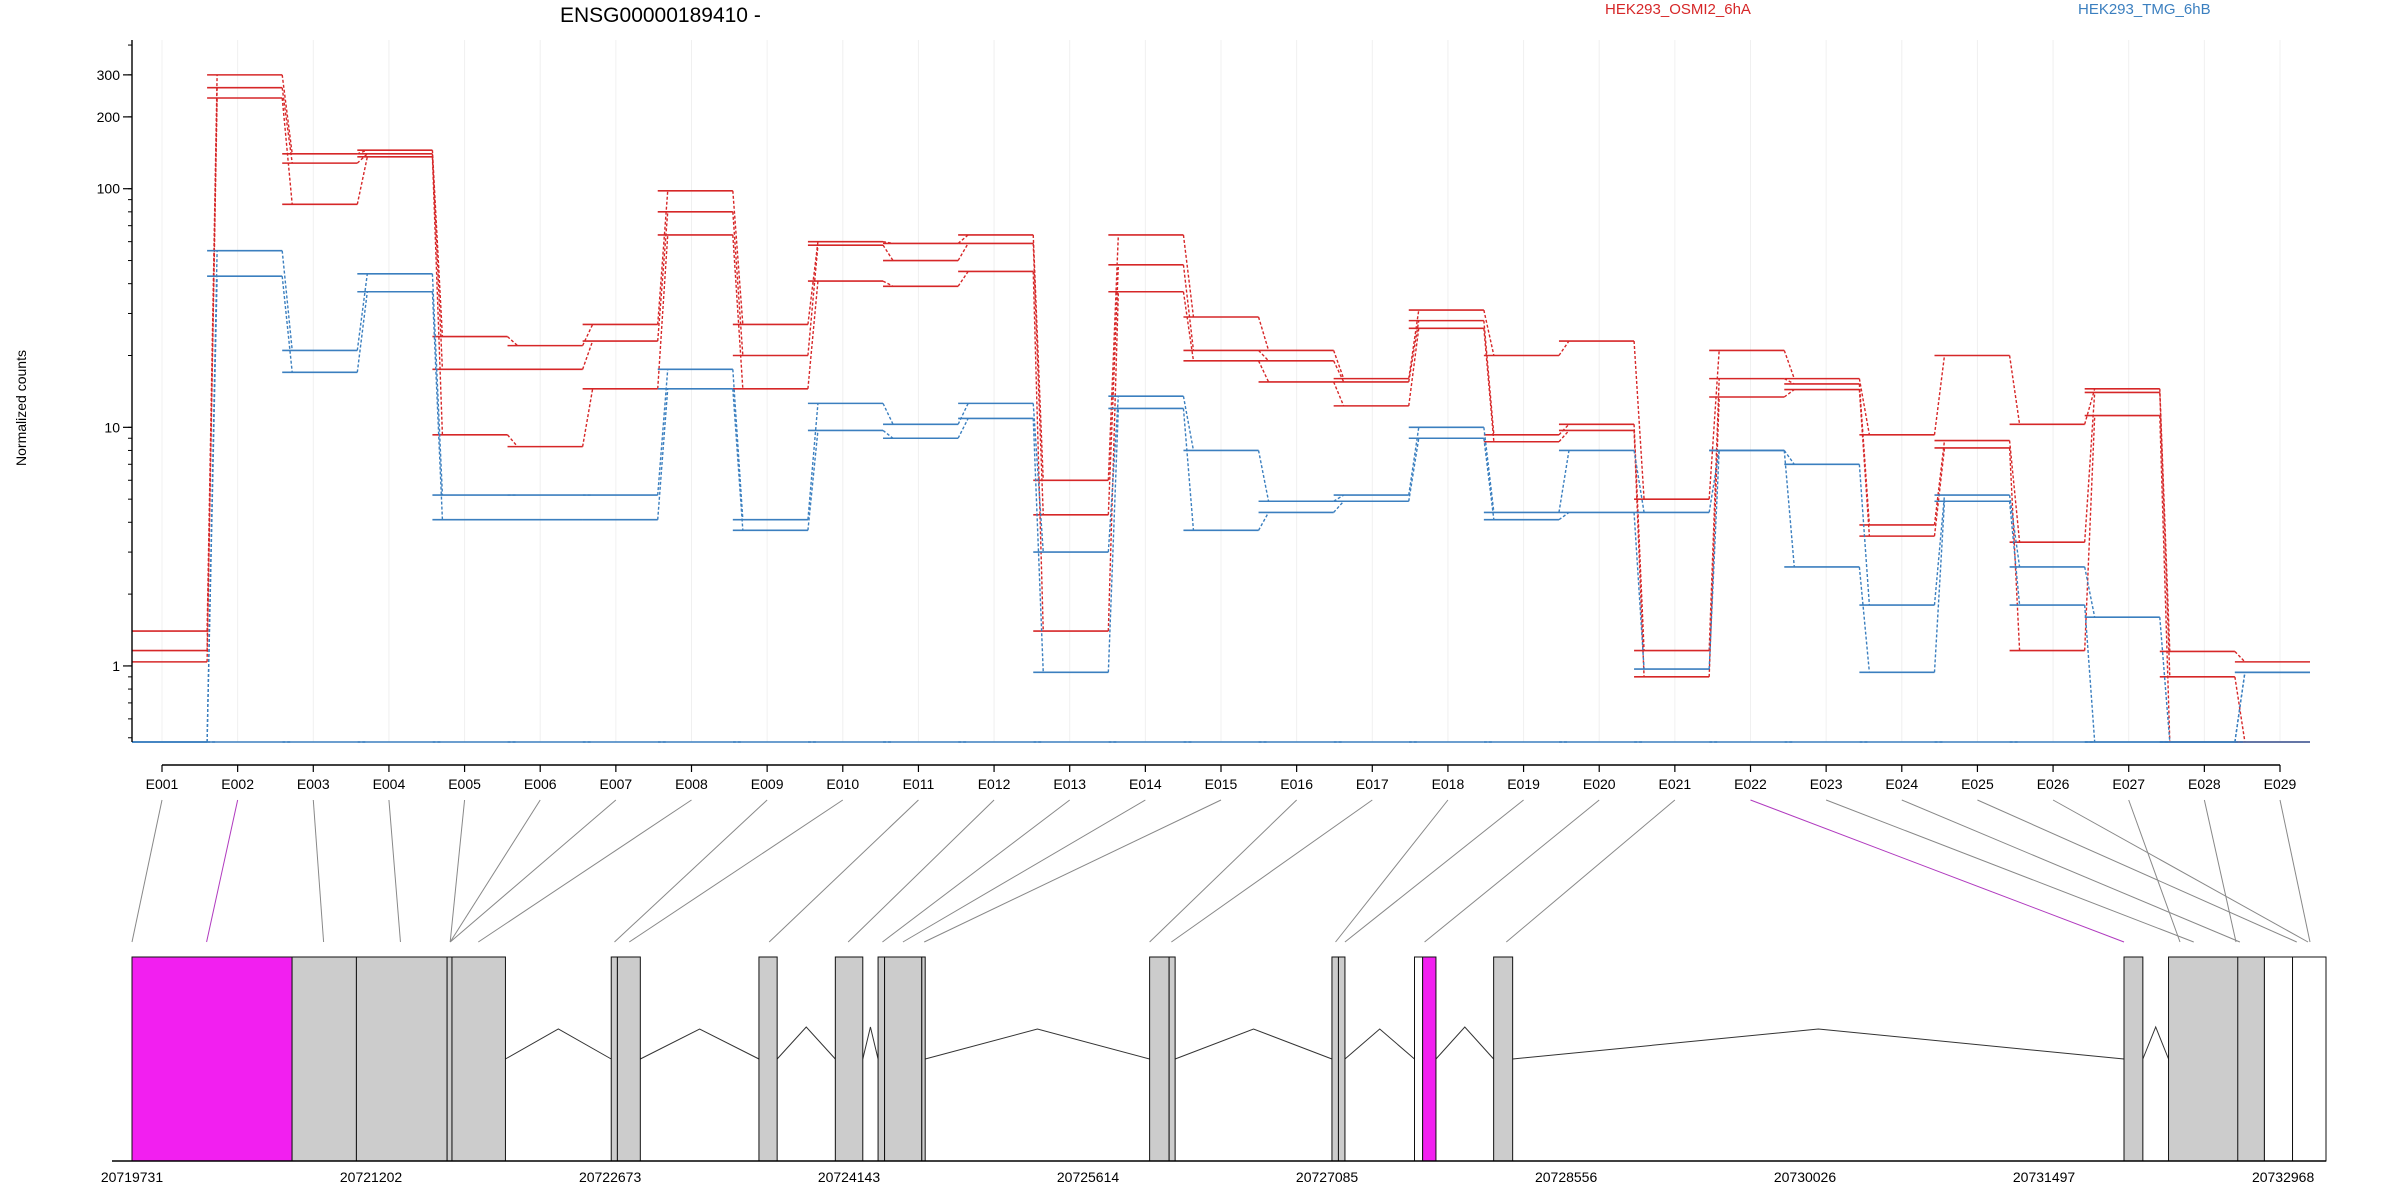 The image size is (2400, 1200). Describe the element at coordinates (109, 75) in the screenshot. I see `y-tick-label: 300` at that location.